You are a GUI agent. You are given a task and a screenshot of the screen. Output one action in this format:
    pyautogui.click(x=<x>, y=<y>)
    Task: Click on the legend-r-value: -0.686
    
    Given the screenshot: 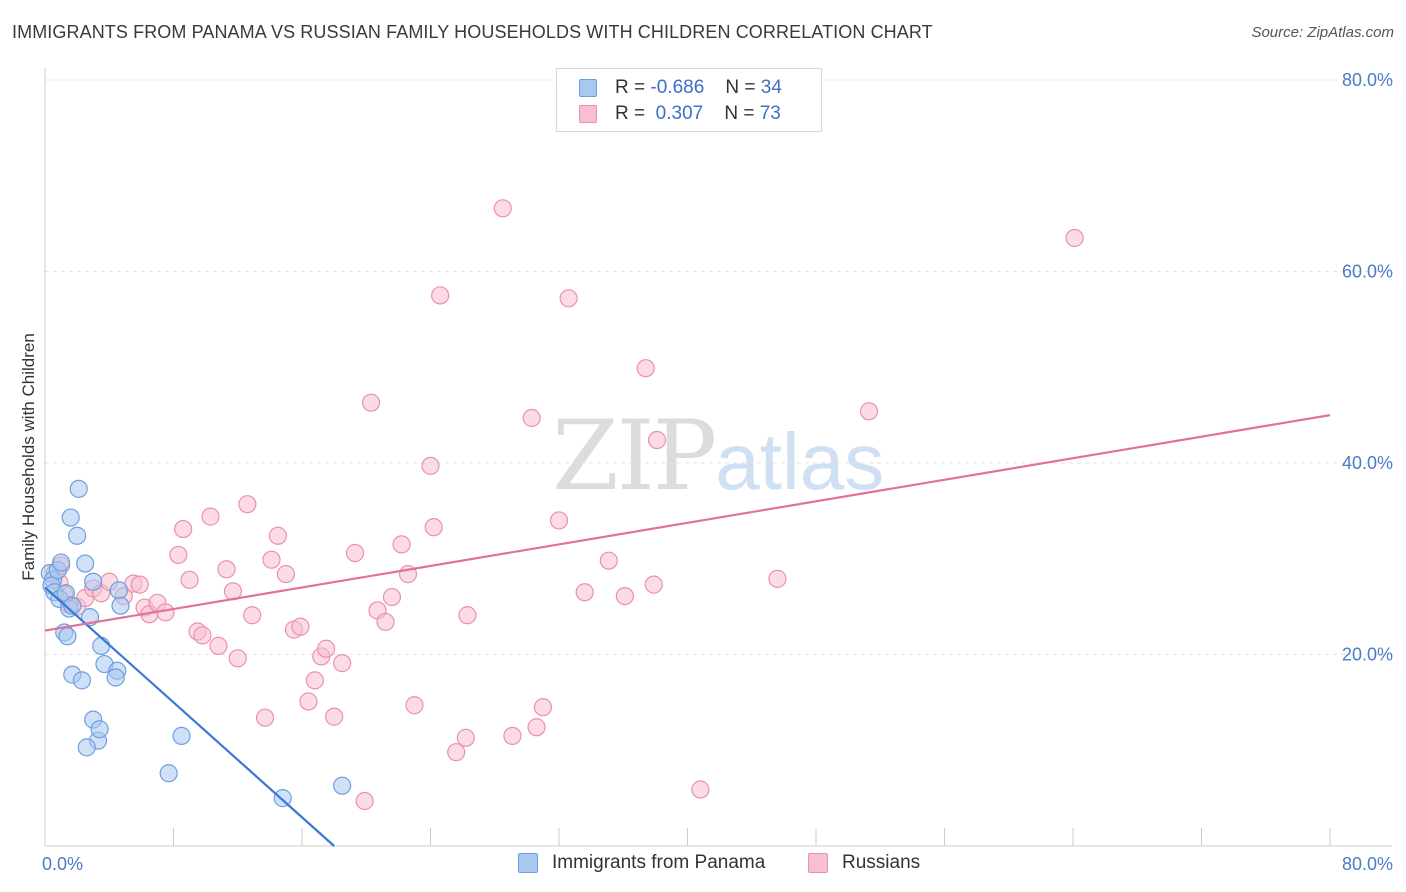 What is the action you would take?
    pyautogui.click(x=677, y=87)
    